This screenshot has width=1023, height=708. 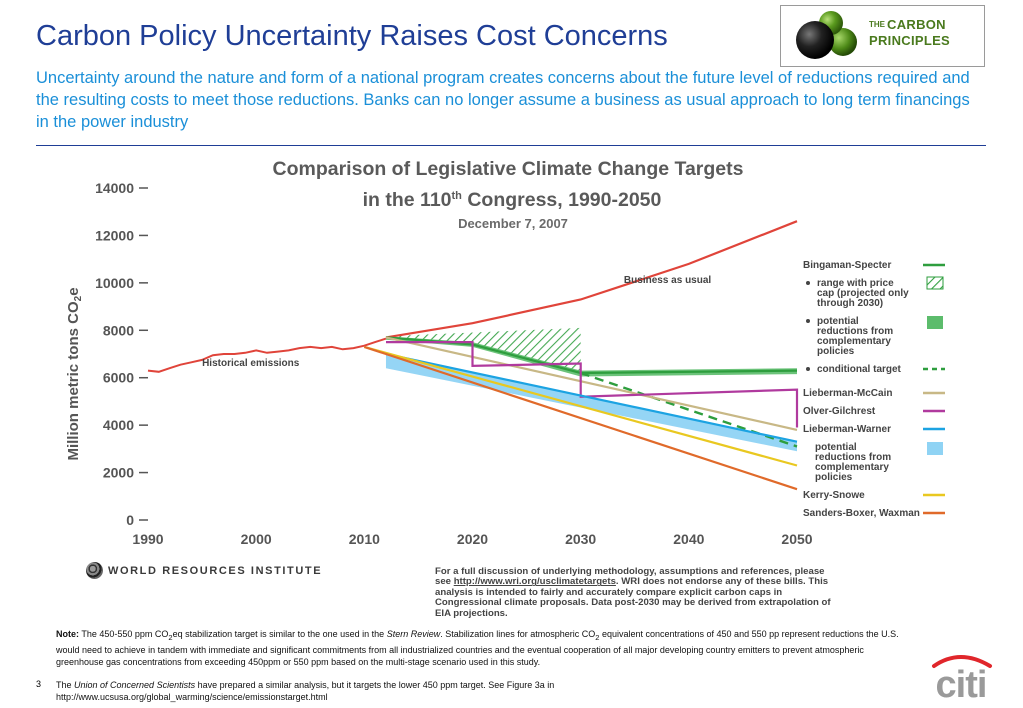 I want to click on chart-title-line2: in the 110th Congress, 1990-2050, so click(x=512, y=200).